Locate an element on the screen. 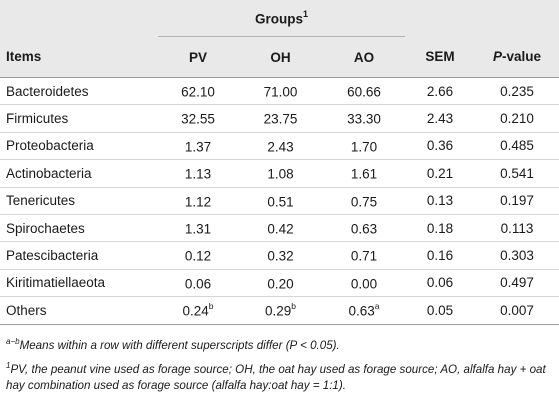  cell-p-value: 0.113 is located at coordinates (517, 227).